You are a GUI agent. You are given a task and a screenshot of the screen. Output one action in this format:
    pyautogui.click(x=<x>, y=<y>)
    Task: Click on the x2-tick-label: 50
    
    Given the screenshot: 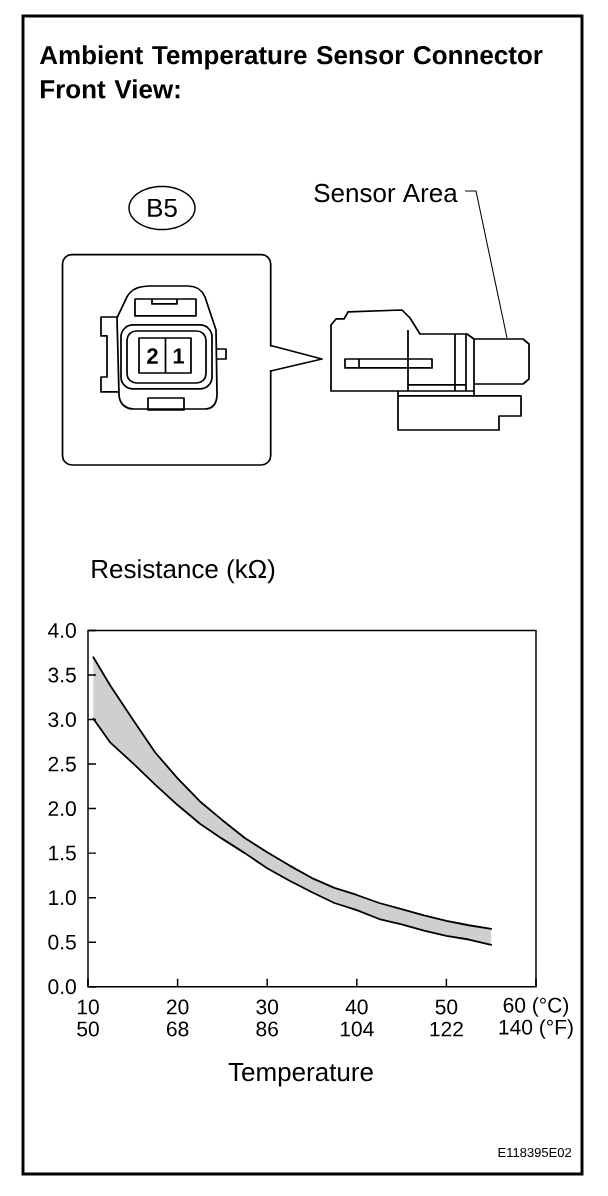 What is the action you would take?
    pyautogui.click(x=88, y=1029)
    